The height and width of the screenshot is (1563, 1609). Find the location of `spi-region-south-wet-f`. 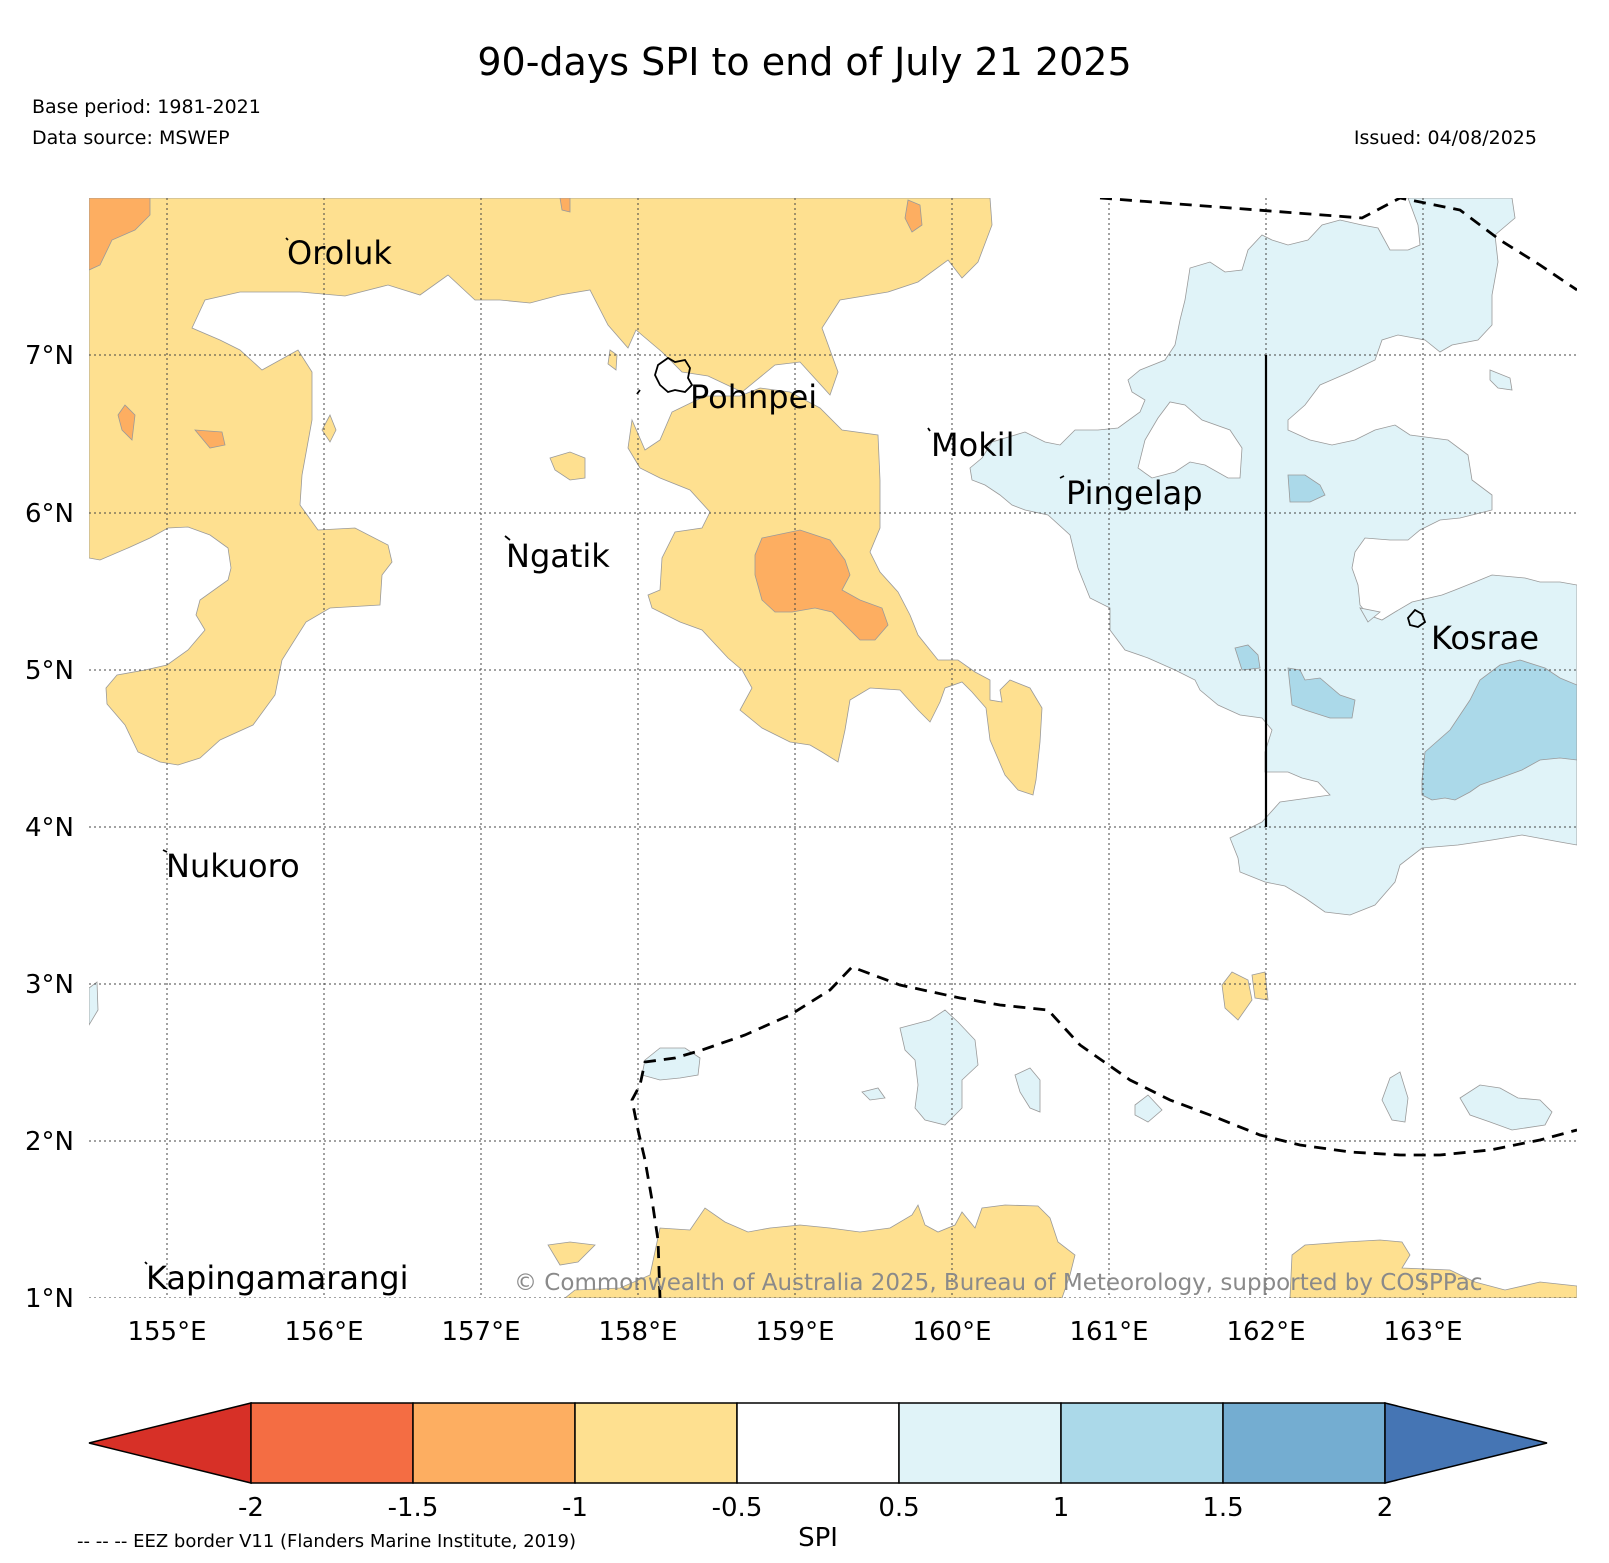

spi-region-south-wet-f is located at coordinates (1395, 1097).